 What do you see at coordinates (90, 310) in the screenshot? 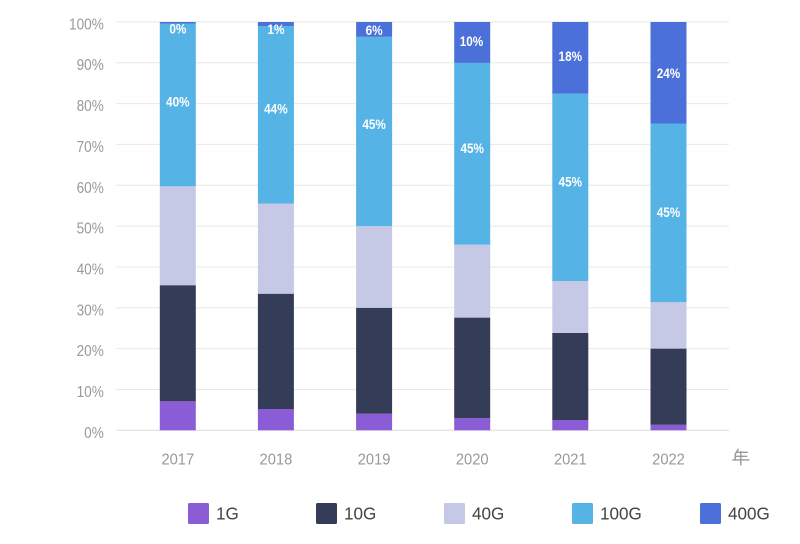
I see `svg-text: 30%` at bounding box center [90, 310].